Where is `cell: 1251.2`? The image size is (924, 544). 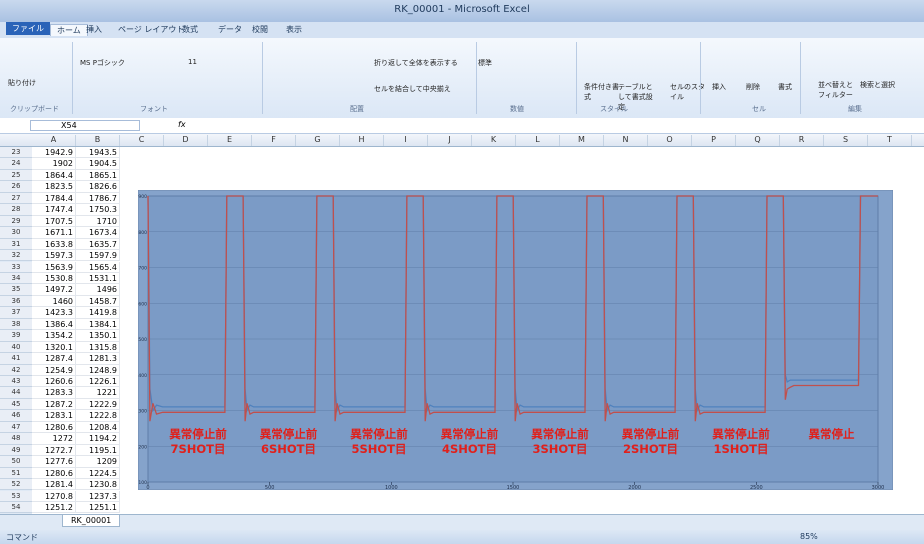 cell: 1251.2 is located at coordinates (54, 507).